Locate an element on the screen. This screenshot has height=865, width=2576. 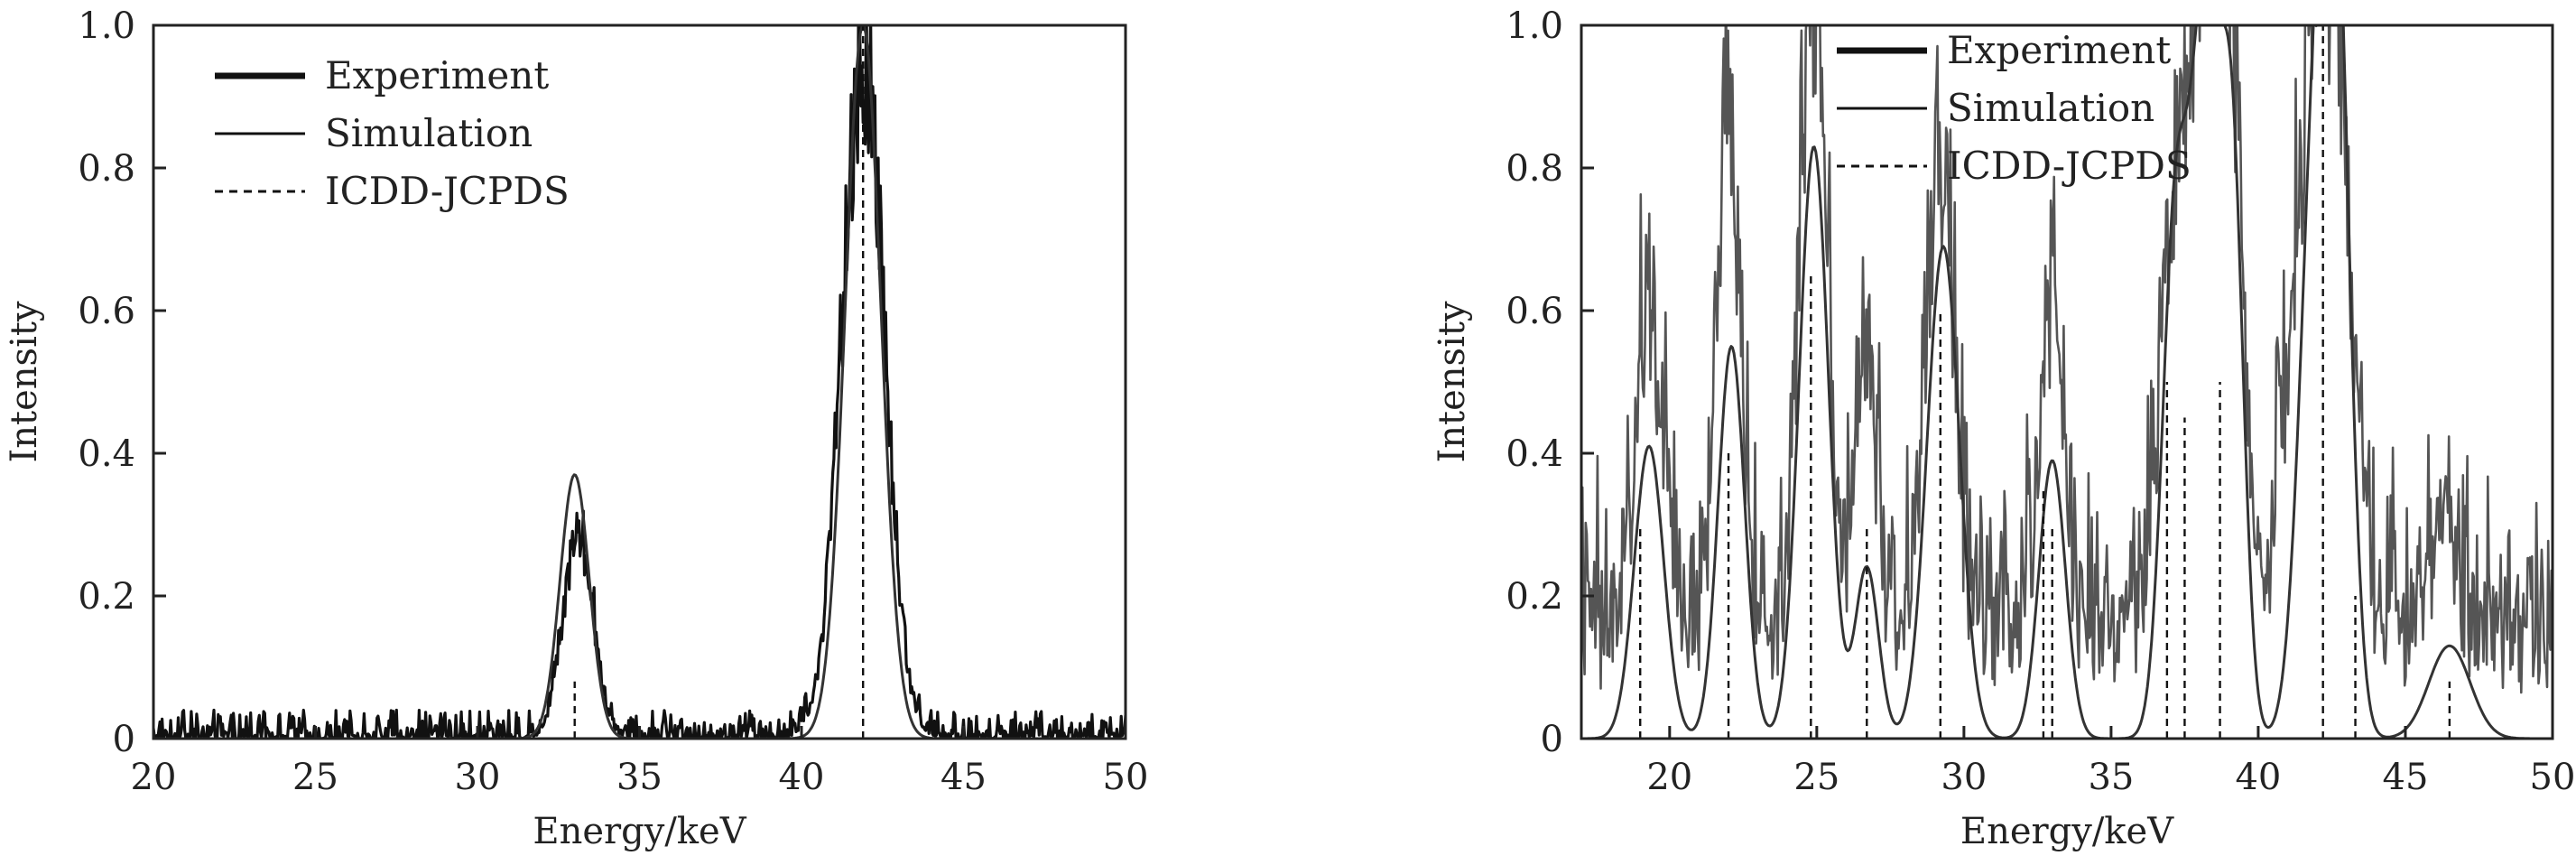
chart-right-x-ticks: 20 25 30 35 40 45 50 is located at coordinates (2110, 762).